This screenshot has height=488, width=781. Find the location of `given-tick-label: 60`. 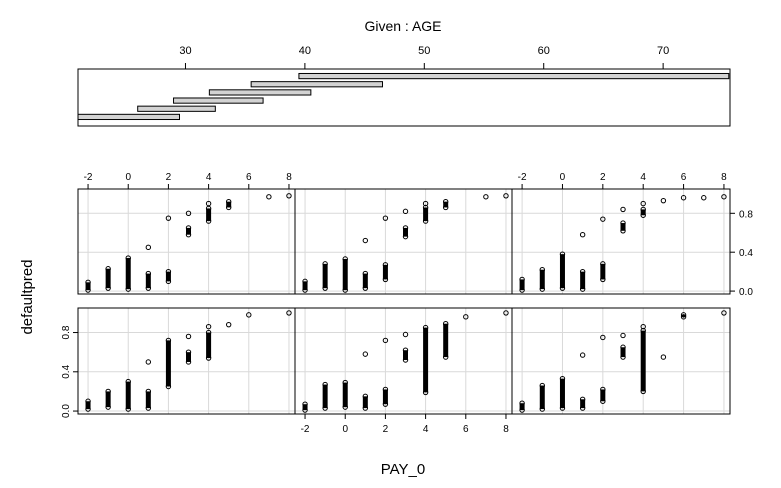

given-tick-label: 60 is located at coordinates (544, 51).